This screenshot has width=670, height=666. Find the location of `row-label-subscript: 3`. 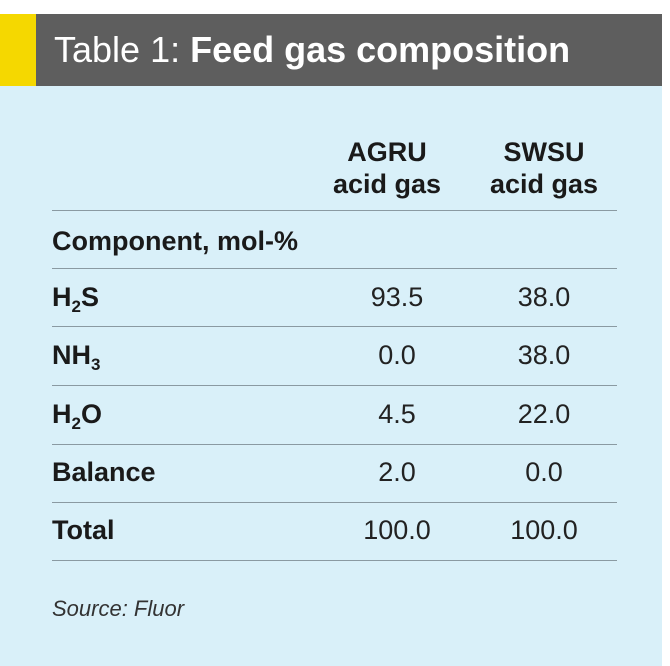

row-label-subscript: 3 is located at coordinates (96, 364).